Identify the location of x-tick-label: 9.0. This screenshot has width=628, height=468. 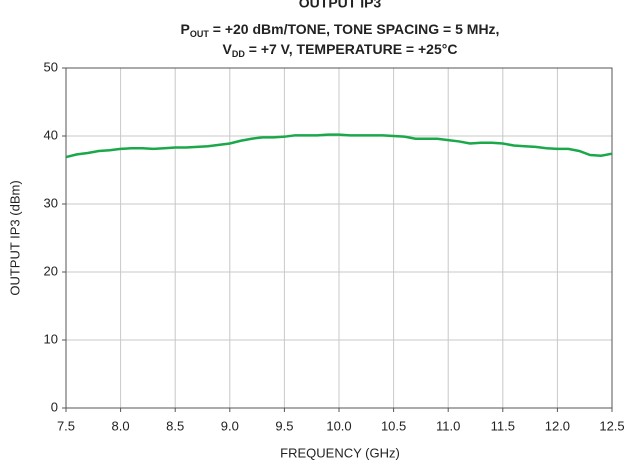
(230, 425).